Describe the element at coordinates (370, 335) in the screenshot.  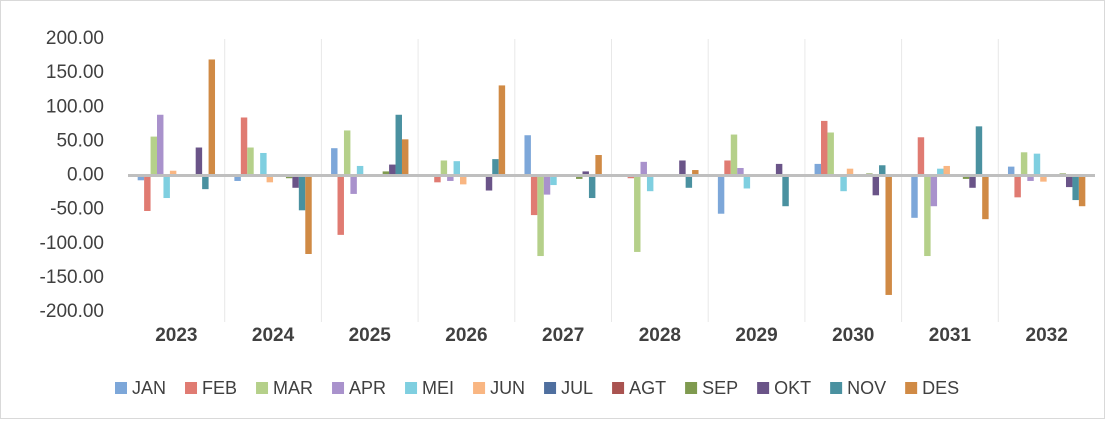
I see `x-tick-label: 2025` at that location.